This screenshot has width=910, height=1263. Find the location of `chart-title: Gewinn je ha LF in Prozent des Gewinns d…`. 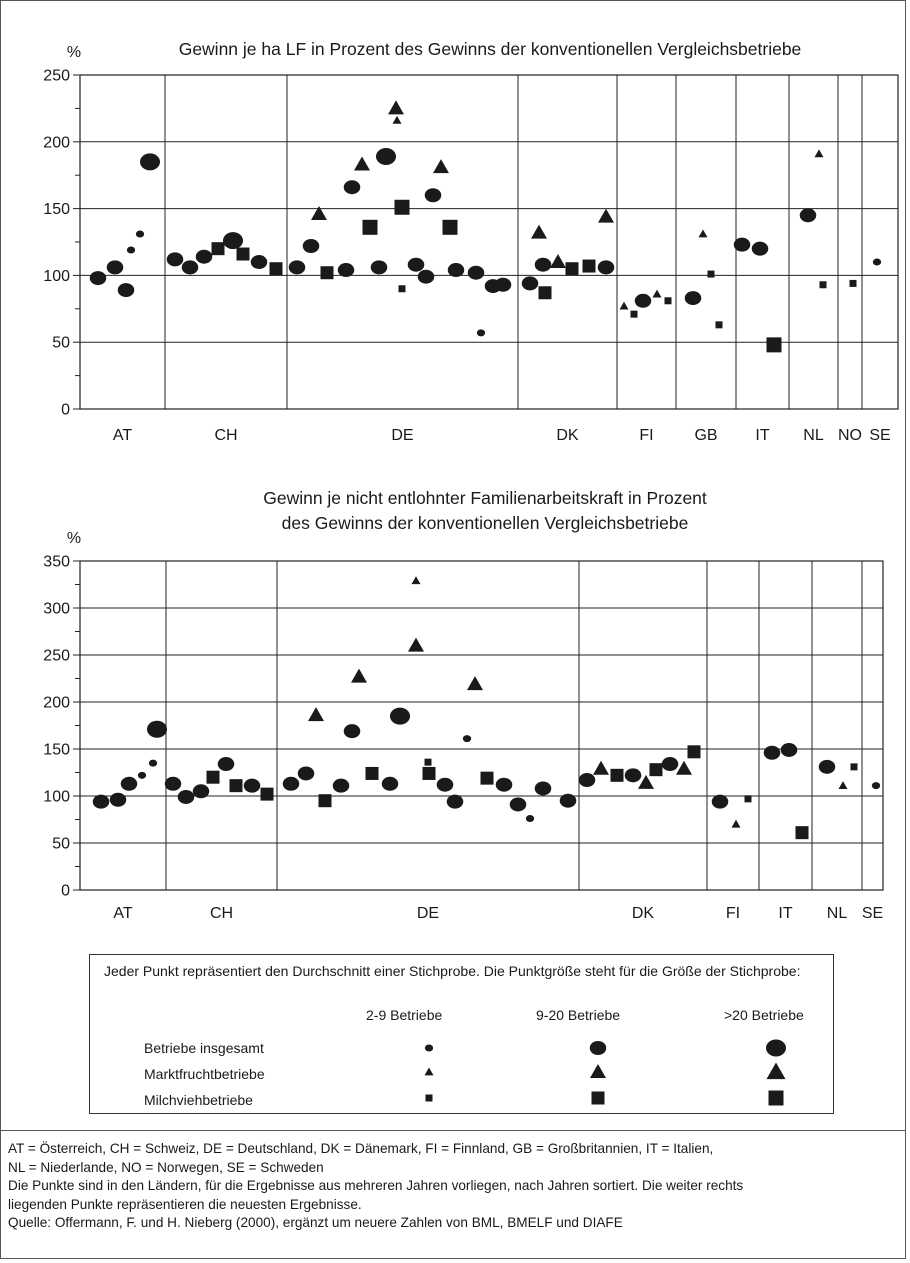

chart-title: Gewinn je ha LF in Prozent des Gewinns d… is located at coordinates (490, 49).